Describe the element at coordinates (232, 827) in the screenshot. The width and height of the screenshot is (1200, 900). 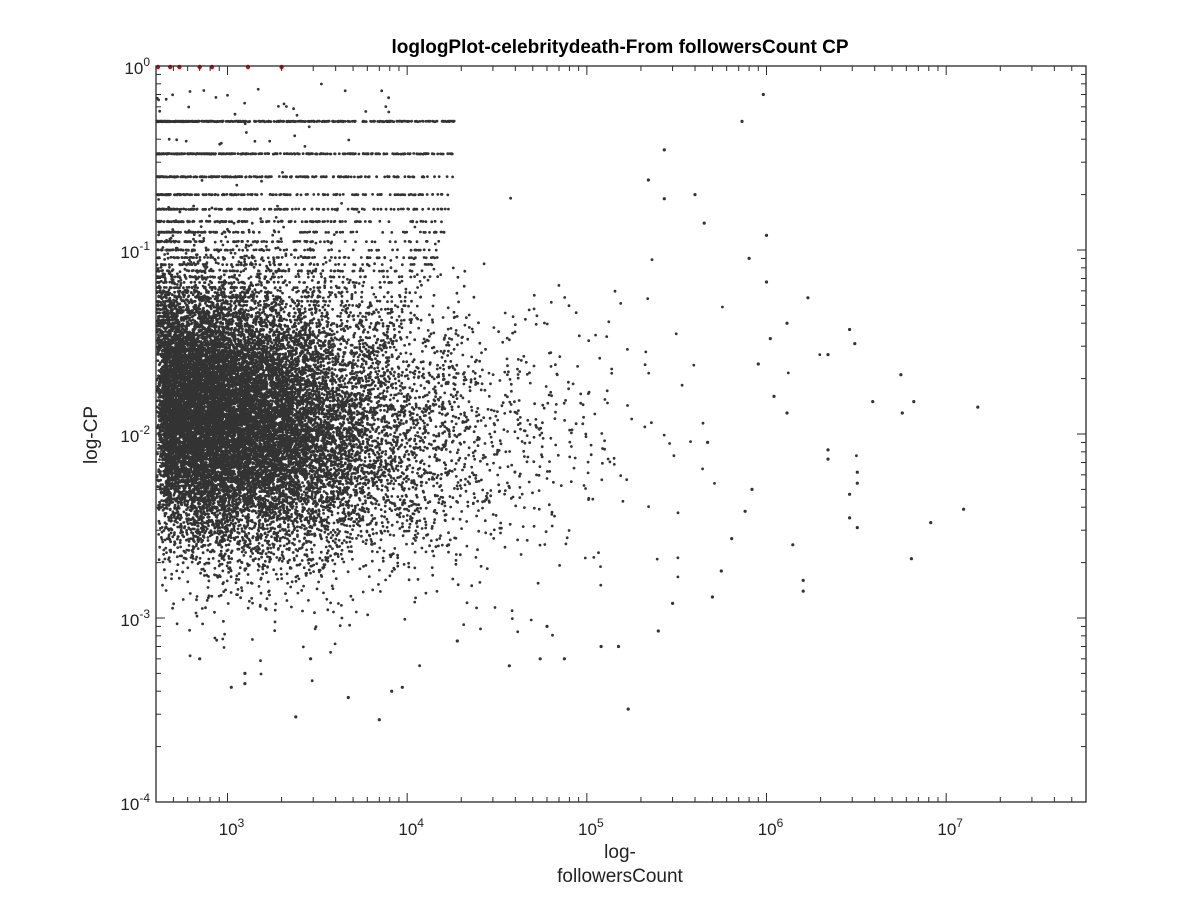
I see `x-tick-label: 10³` at that location.